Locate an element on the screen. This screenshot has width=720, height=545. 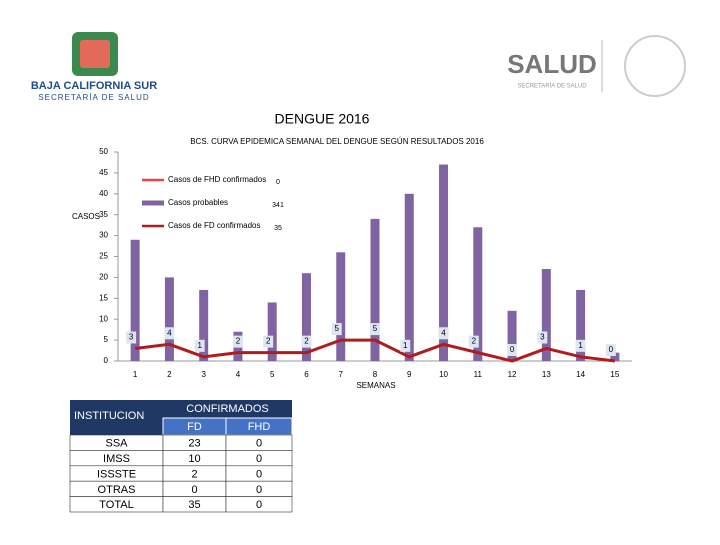
table-cell-text: 23 is located at coordinates (194, 444).